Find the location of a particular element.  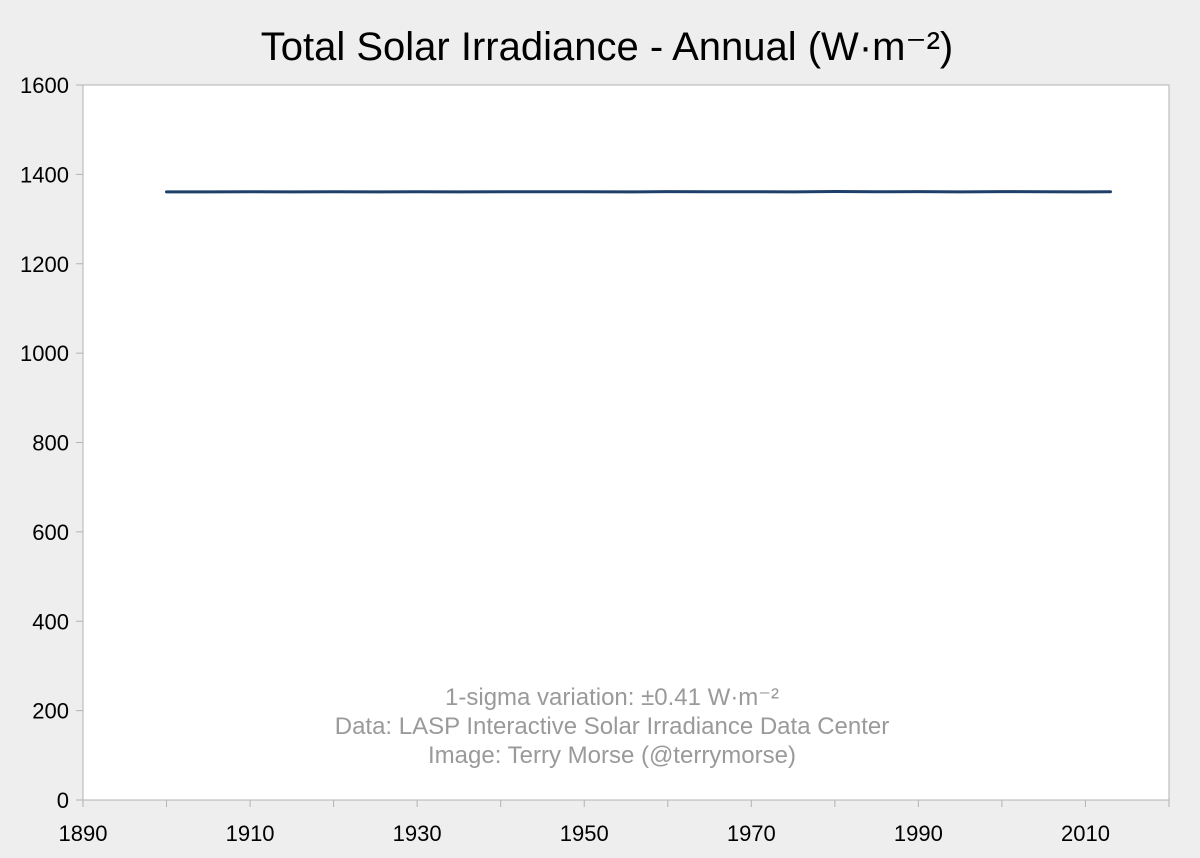

x-axis: 1890 1910 1930 1950 1970 1990 2010 is located at coordinates (614, 823).